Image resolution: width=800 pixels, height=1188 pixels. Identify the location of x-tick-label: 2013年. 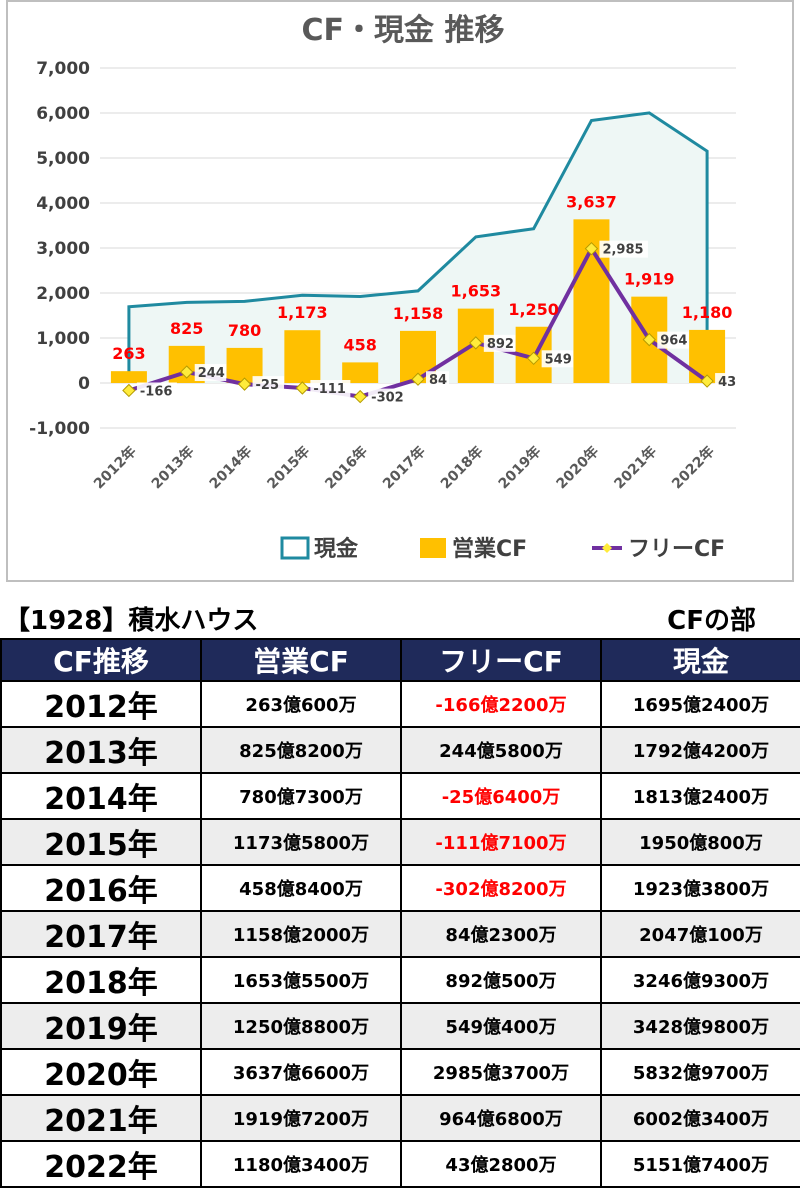
(172, 467).